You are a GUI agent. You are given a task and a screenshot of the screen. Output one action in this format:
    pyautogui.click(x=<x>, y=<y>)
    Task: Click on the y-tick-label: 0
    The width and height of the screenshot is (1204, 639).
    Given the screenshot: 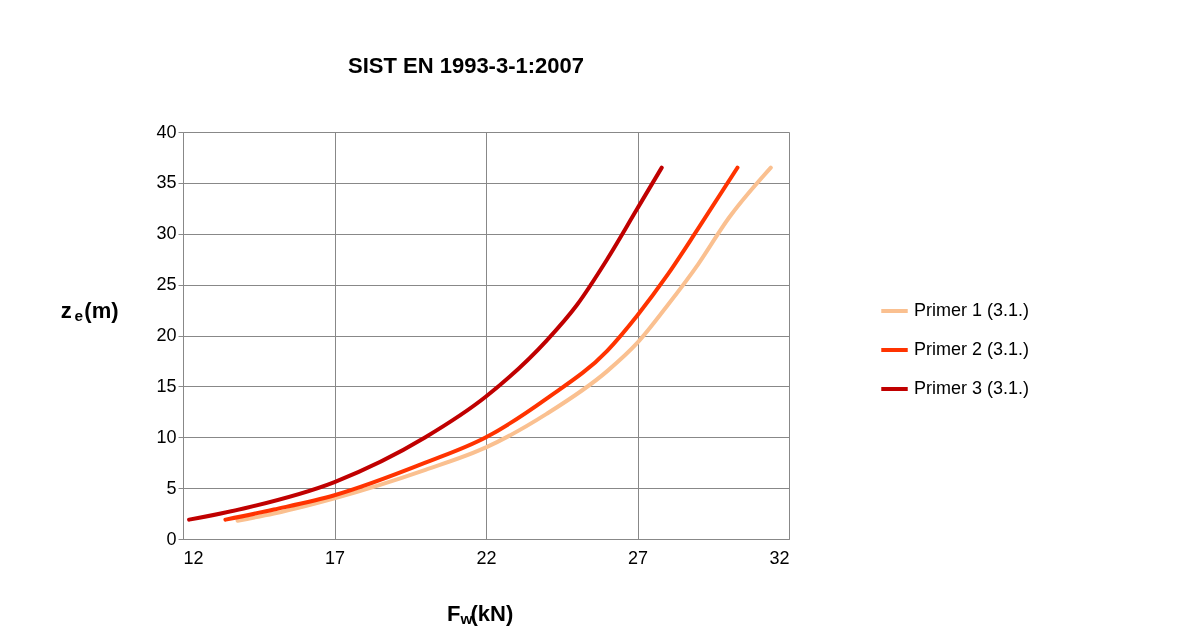 What is the action you would take?
    pyautogui.click(x=171, y=538)
    